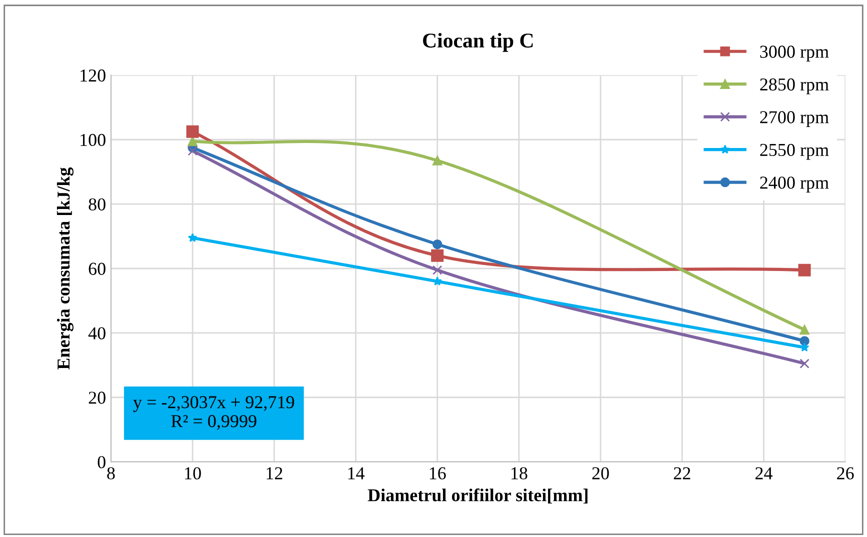 The height and width of the screenshot is (537, 867). I want to click on x-tick-label: 26, so click(845, 473).